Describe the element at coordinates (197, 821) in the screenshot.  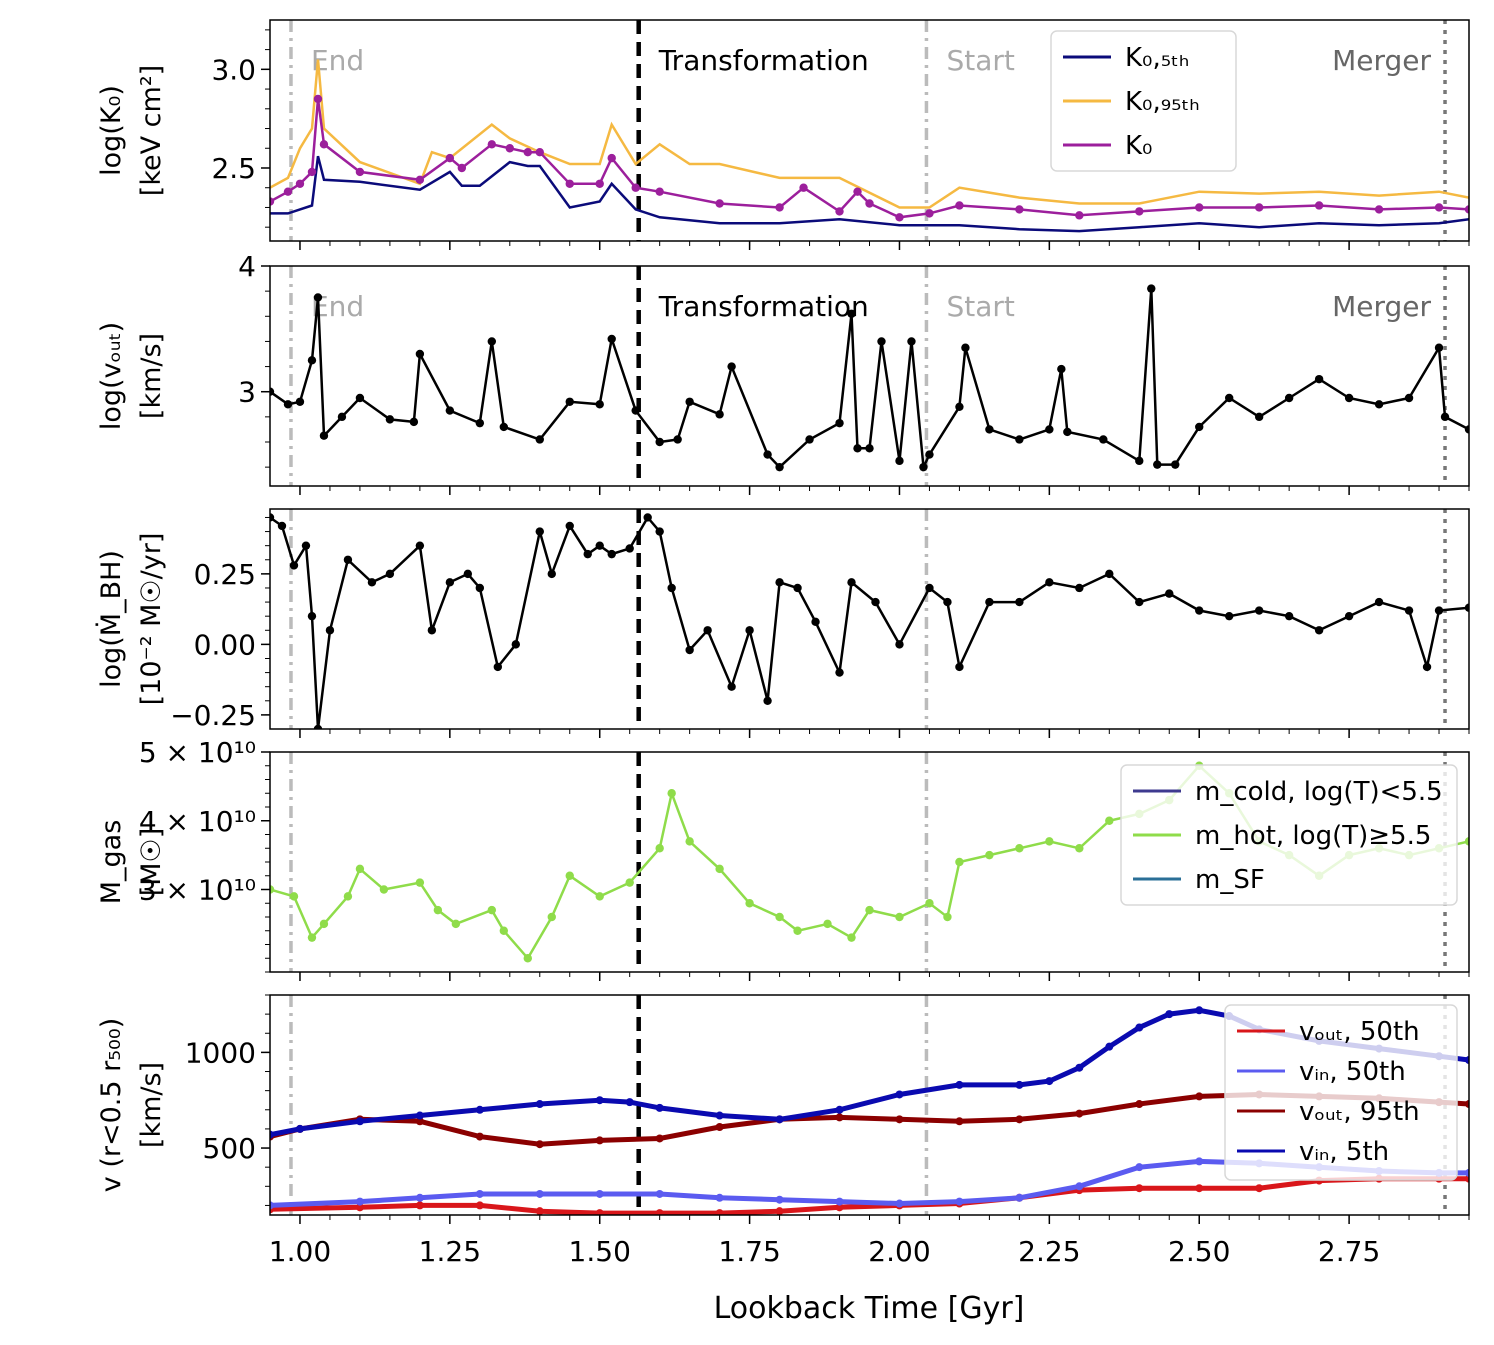
I see `y-tick-label: 4 × 10¹⁰` at that location.